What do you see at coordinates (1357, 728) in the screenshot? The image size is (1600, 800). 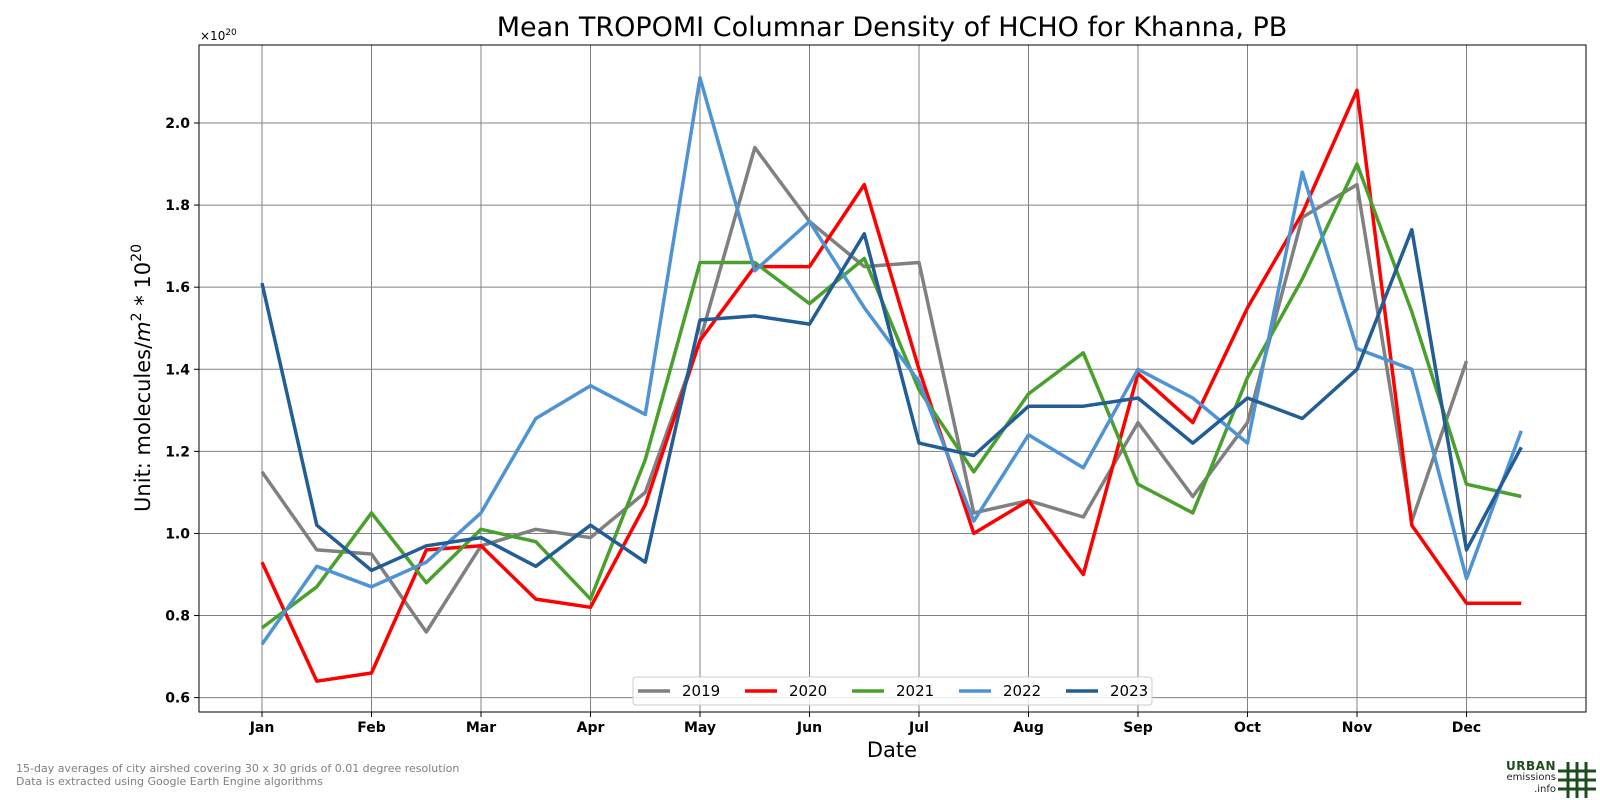 I see `x-tick-label: Nov` at bounding box center [1357, 728].